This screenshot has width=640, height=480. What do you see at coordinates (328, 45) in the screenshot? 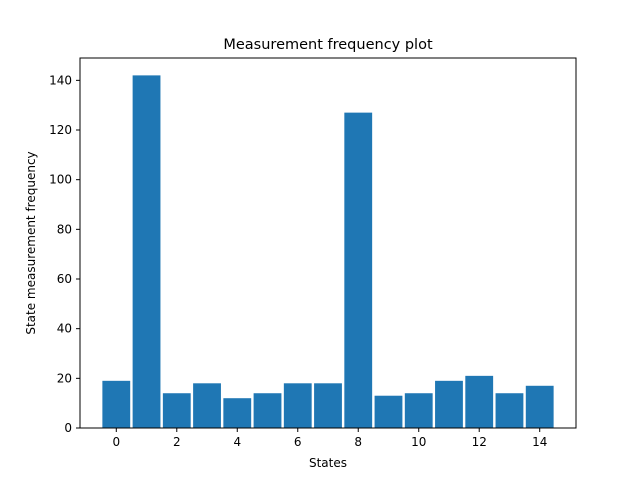
I see `chart-title: Measurement frequency plot` at bounding box center [328, 45].